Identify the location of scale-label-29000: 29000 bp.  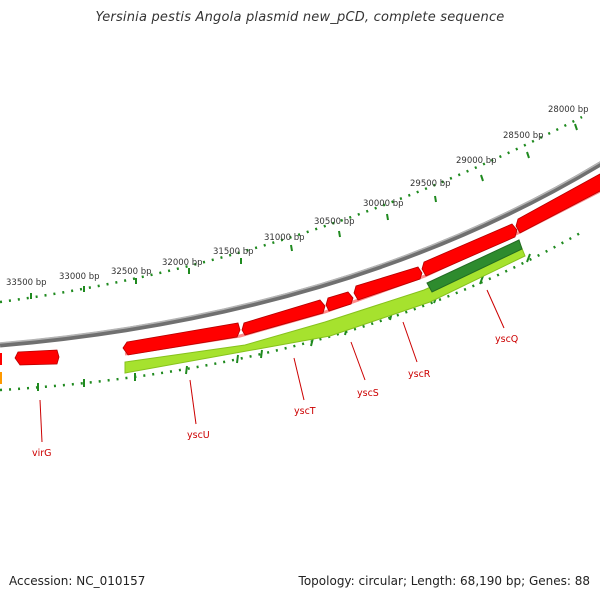
(476, 161).